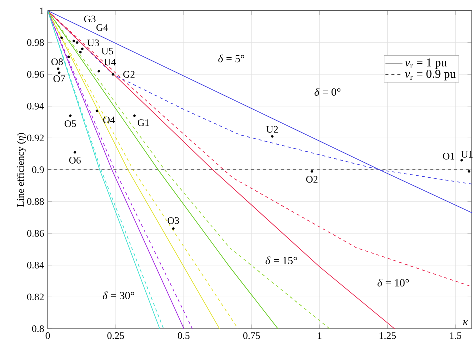  What do you see at coordinates (144, 123) in the screenshot?
I see `annotation: G1` at bounding box center [144, 123].